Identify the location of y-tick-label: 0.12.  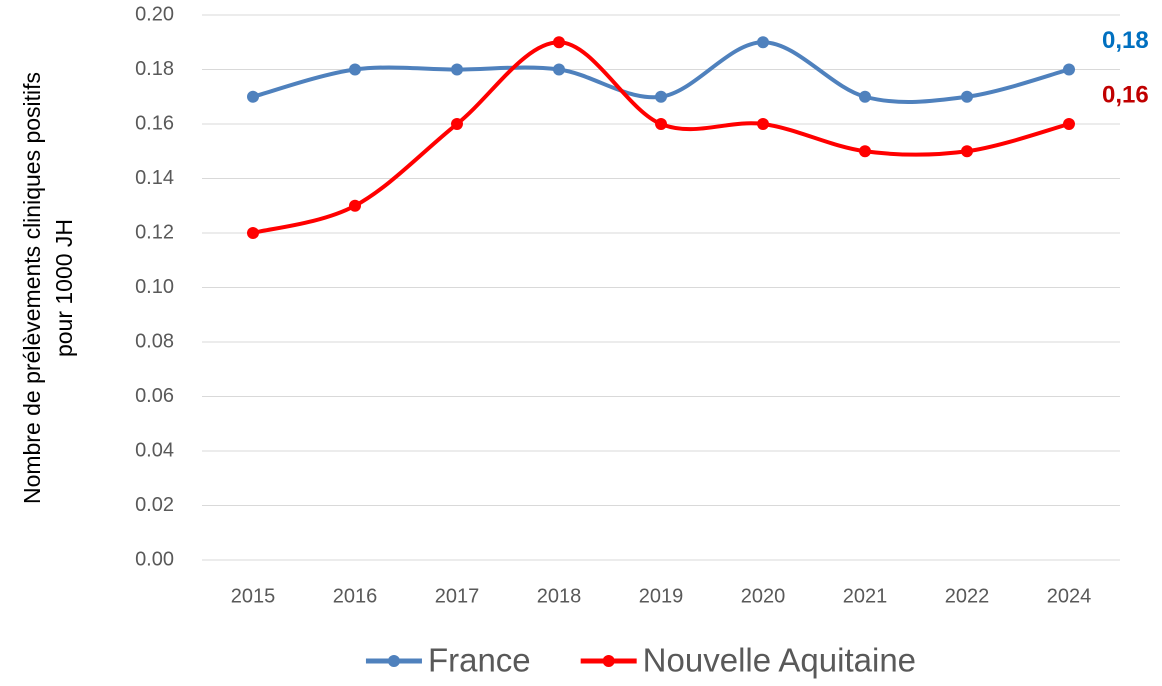
(154, 232).